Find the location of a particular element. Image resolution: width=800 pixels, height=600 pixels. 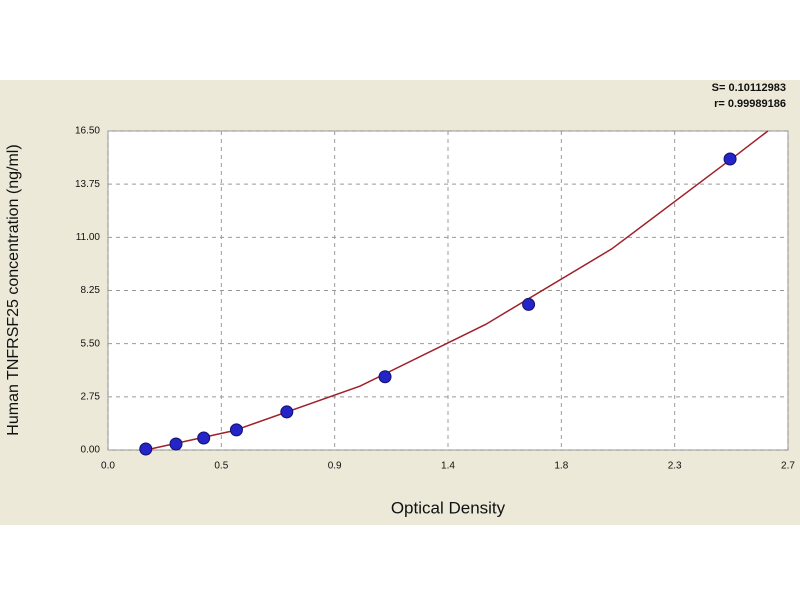

annotation: S= 0.10112983 is located at coordinates (749, 88).